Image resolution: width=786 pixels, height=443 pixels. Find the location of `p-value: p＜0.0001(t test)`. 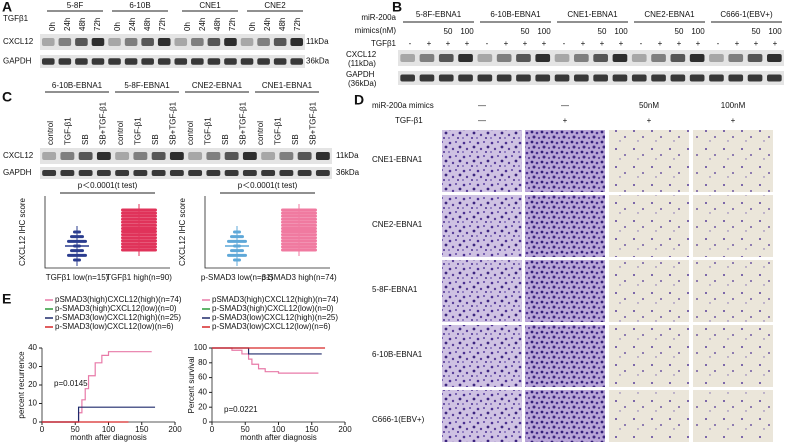

p-value: p＜0.0001(t test) is located at coordinates (268, 185).